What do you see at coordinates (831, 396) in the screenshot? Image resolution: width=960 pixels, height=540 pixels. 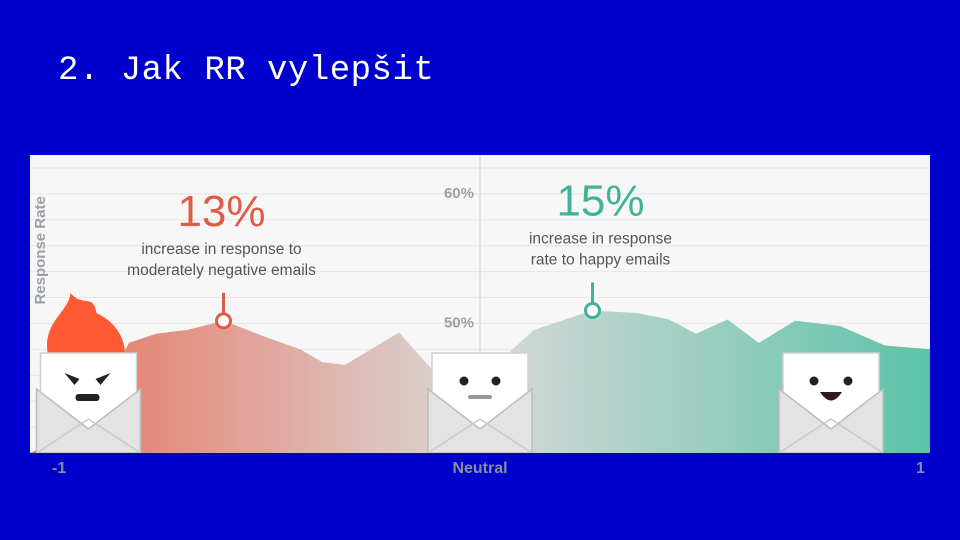 I see `happy-mouth` at bounding box center [831, 396].